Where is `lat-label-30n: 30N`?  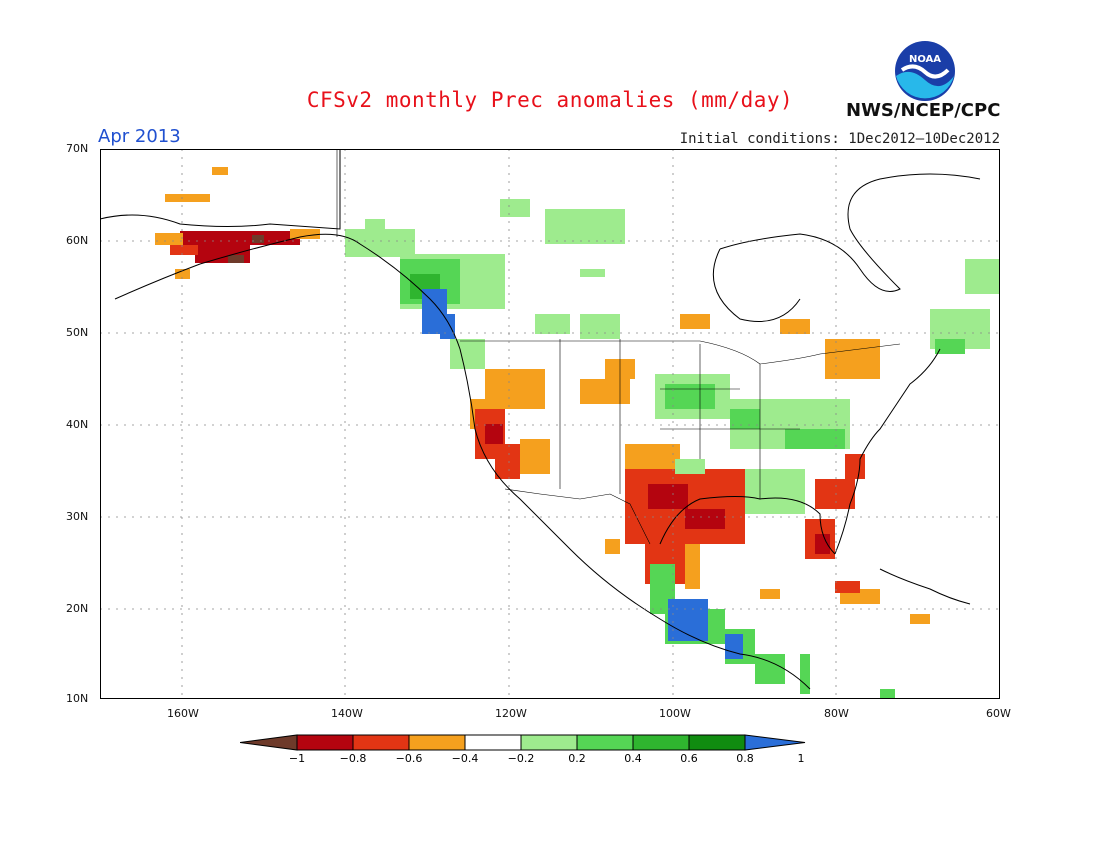
lat-label-30n: 30N is located at coordinates (77, 516).